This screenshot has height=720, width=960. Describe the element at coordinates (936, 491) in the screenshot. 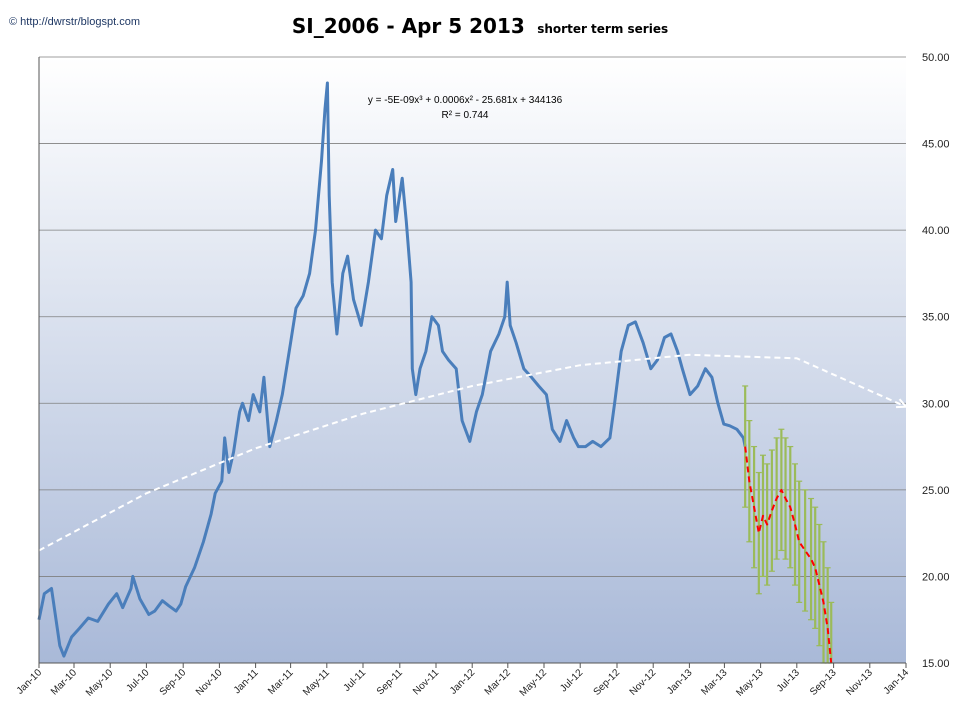

I see `y-tick-label: 25.00` at that location.